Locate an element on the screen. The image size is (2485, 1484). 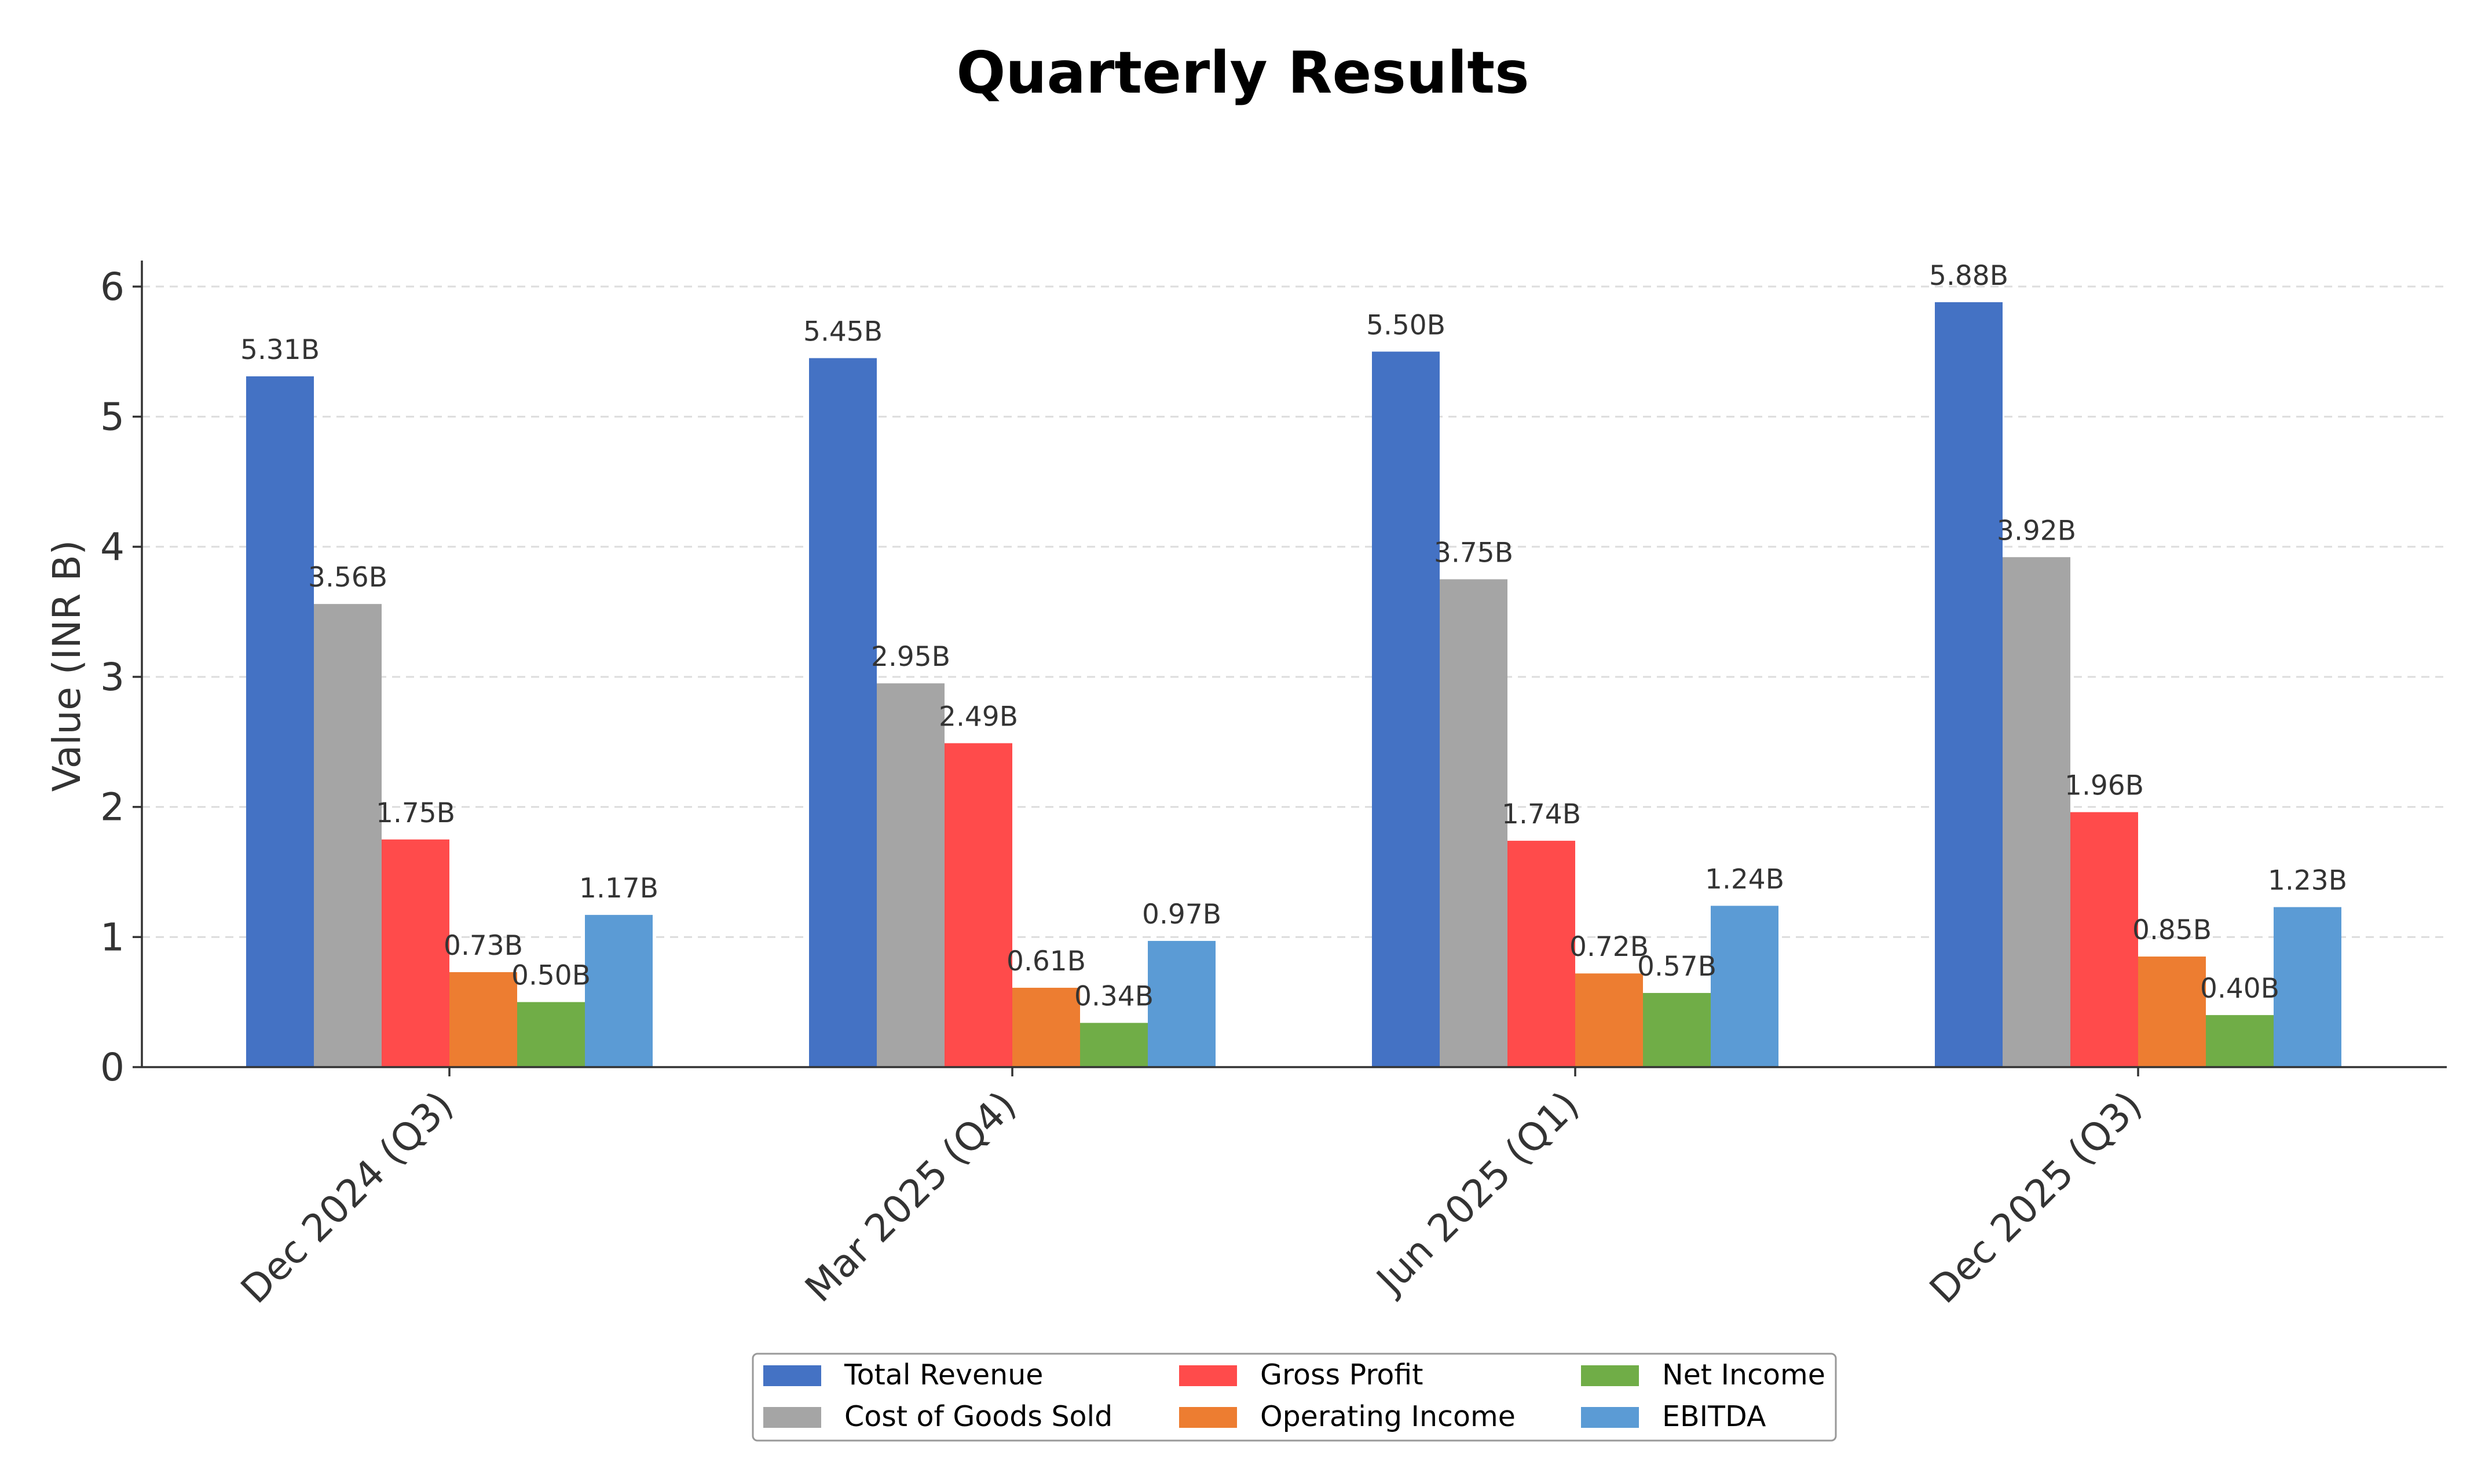
data-label: 0.50B is located at coordinates (551, 976).